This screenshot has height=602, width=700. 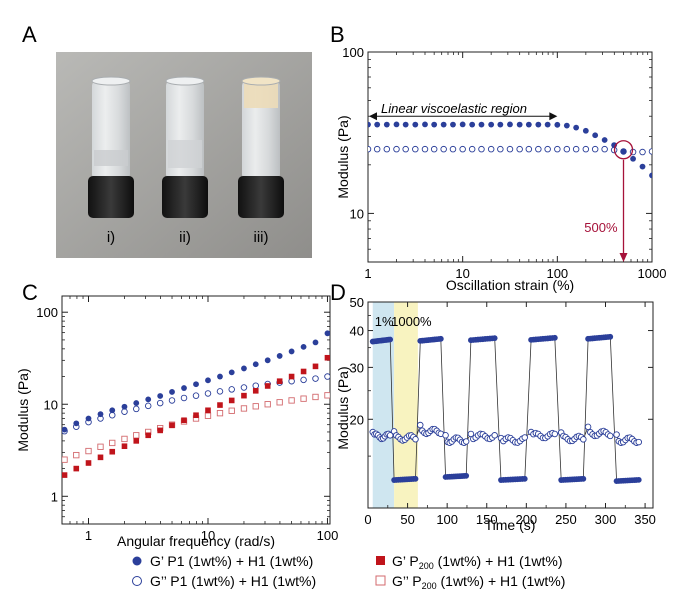 I want to click on chart-b-series-g2, so click(x=510, y=150).